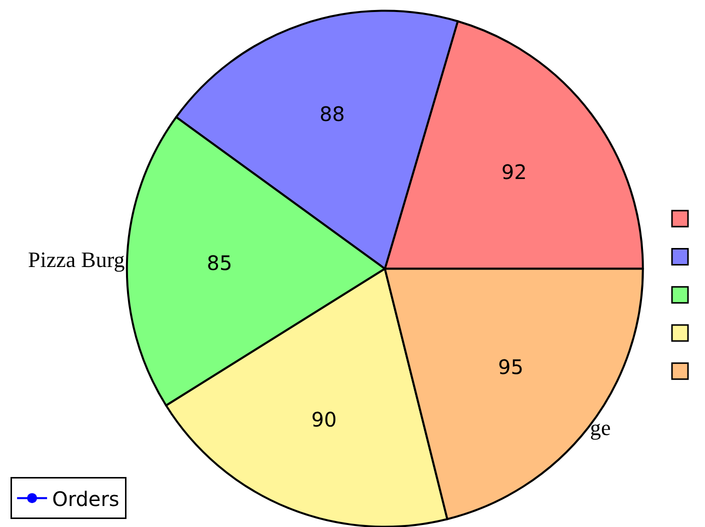 This screenshot has width=705, height=527. Describe the element at coordinates (514, 172) in the screenshot. I see `data-label: 92` at that location.